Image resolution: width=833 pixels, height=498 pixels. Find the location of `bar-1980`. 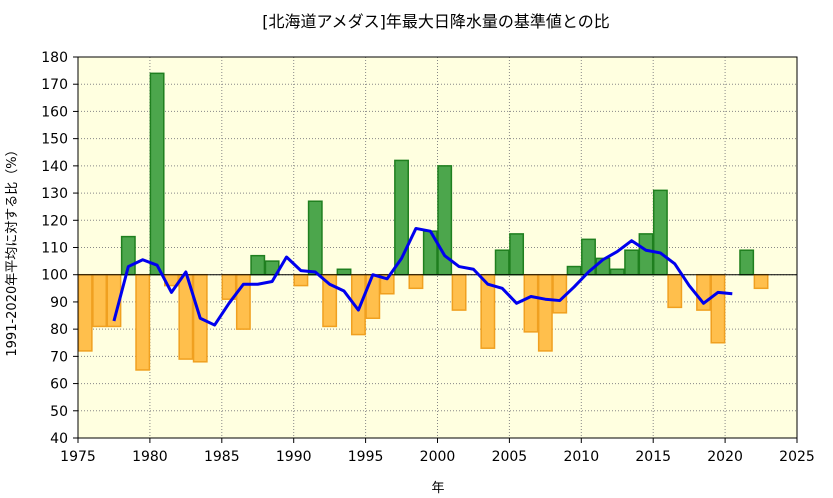

bar-1980 is located at coordinates (143, 322).